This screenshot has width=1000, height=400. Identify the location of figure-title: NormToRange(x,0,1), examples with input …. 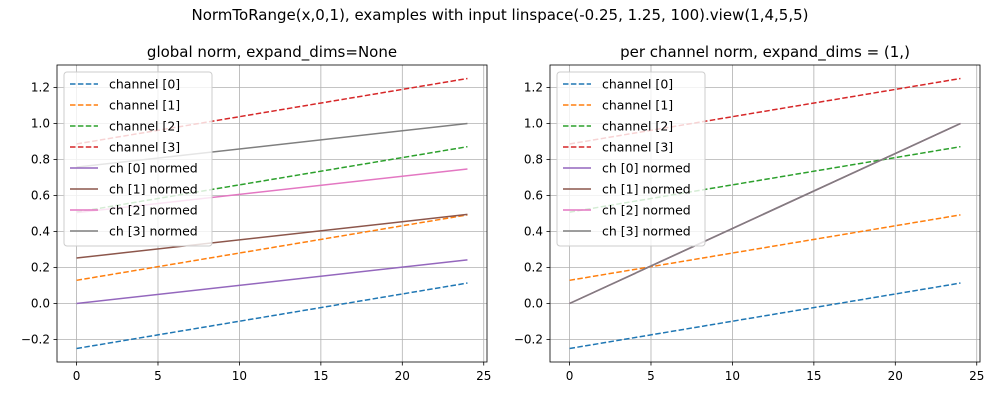
(499, 15).